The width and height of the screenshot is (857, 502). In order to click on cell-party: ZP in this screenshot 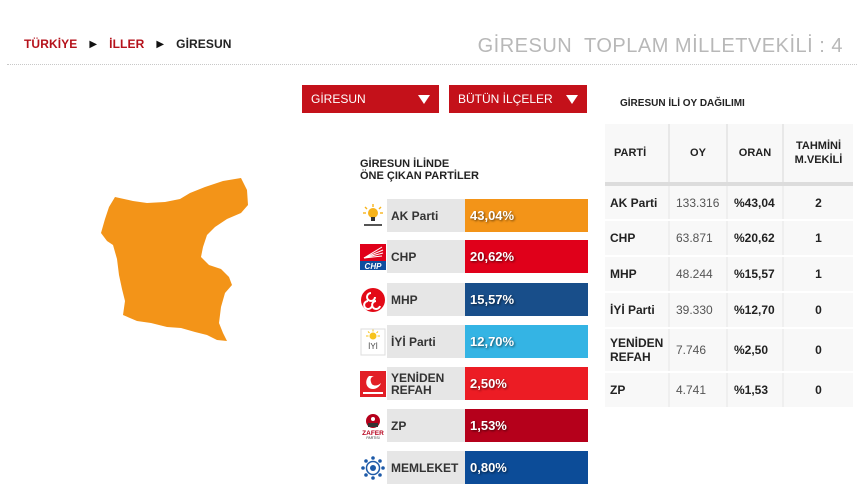, I will do `click(637, 390)`.